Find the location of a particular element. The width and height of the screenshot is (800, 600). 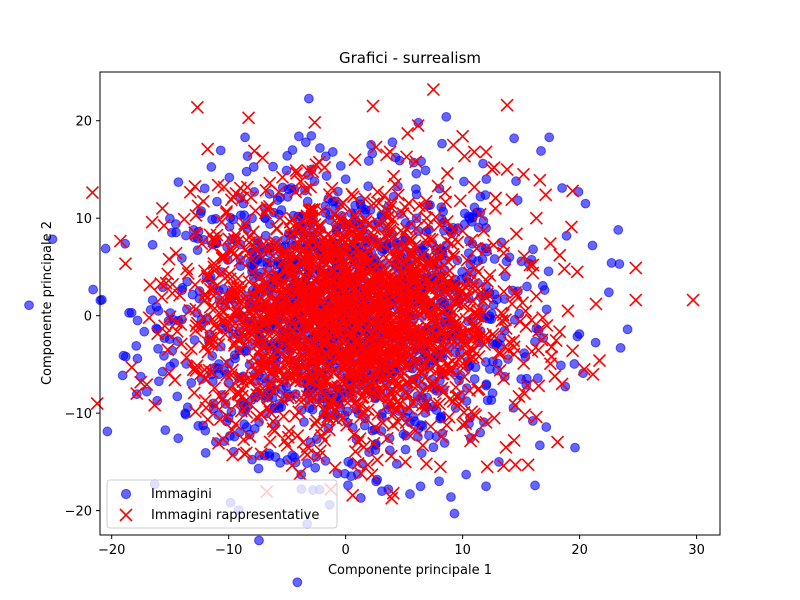

legend-box is located at coordinates (222, 504).